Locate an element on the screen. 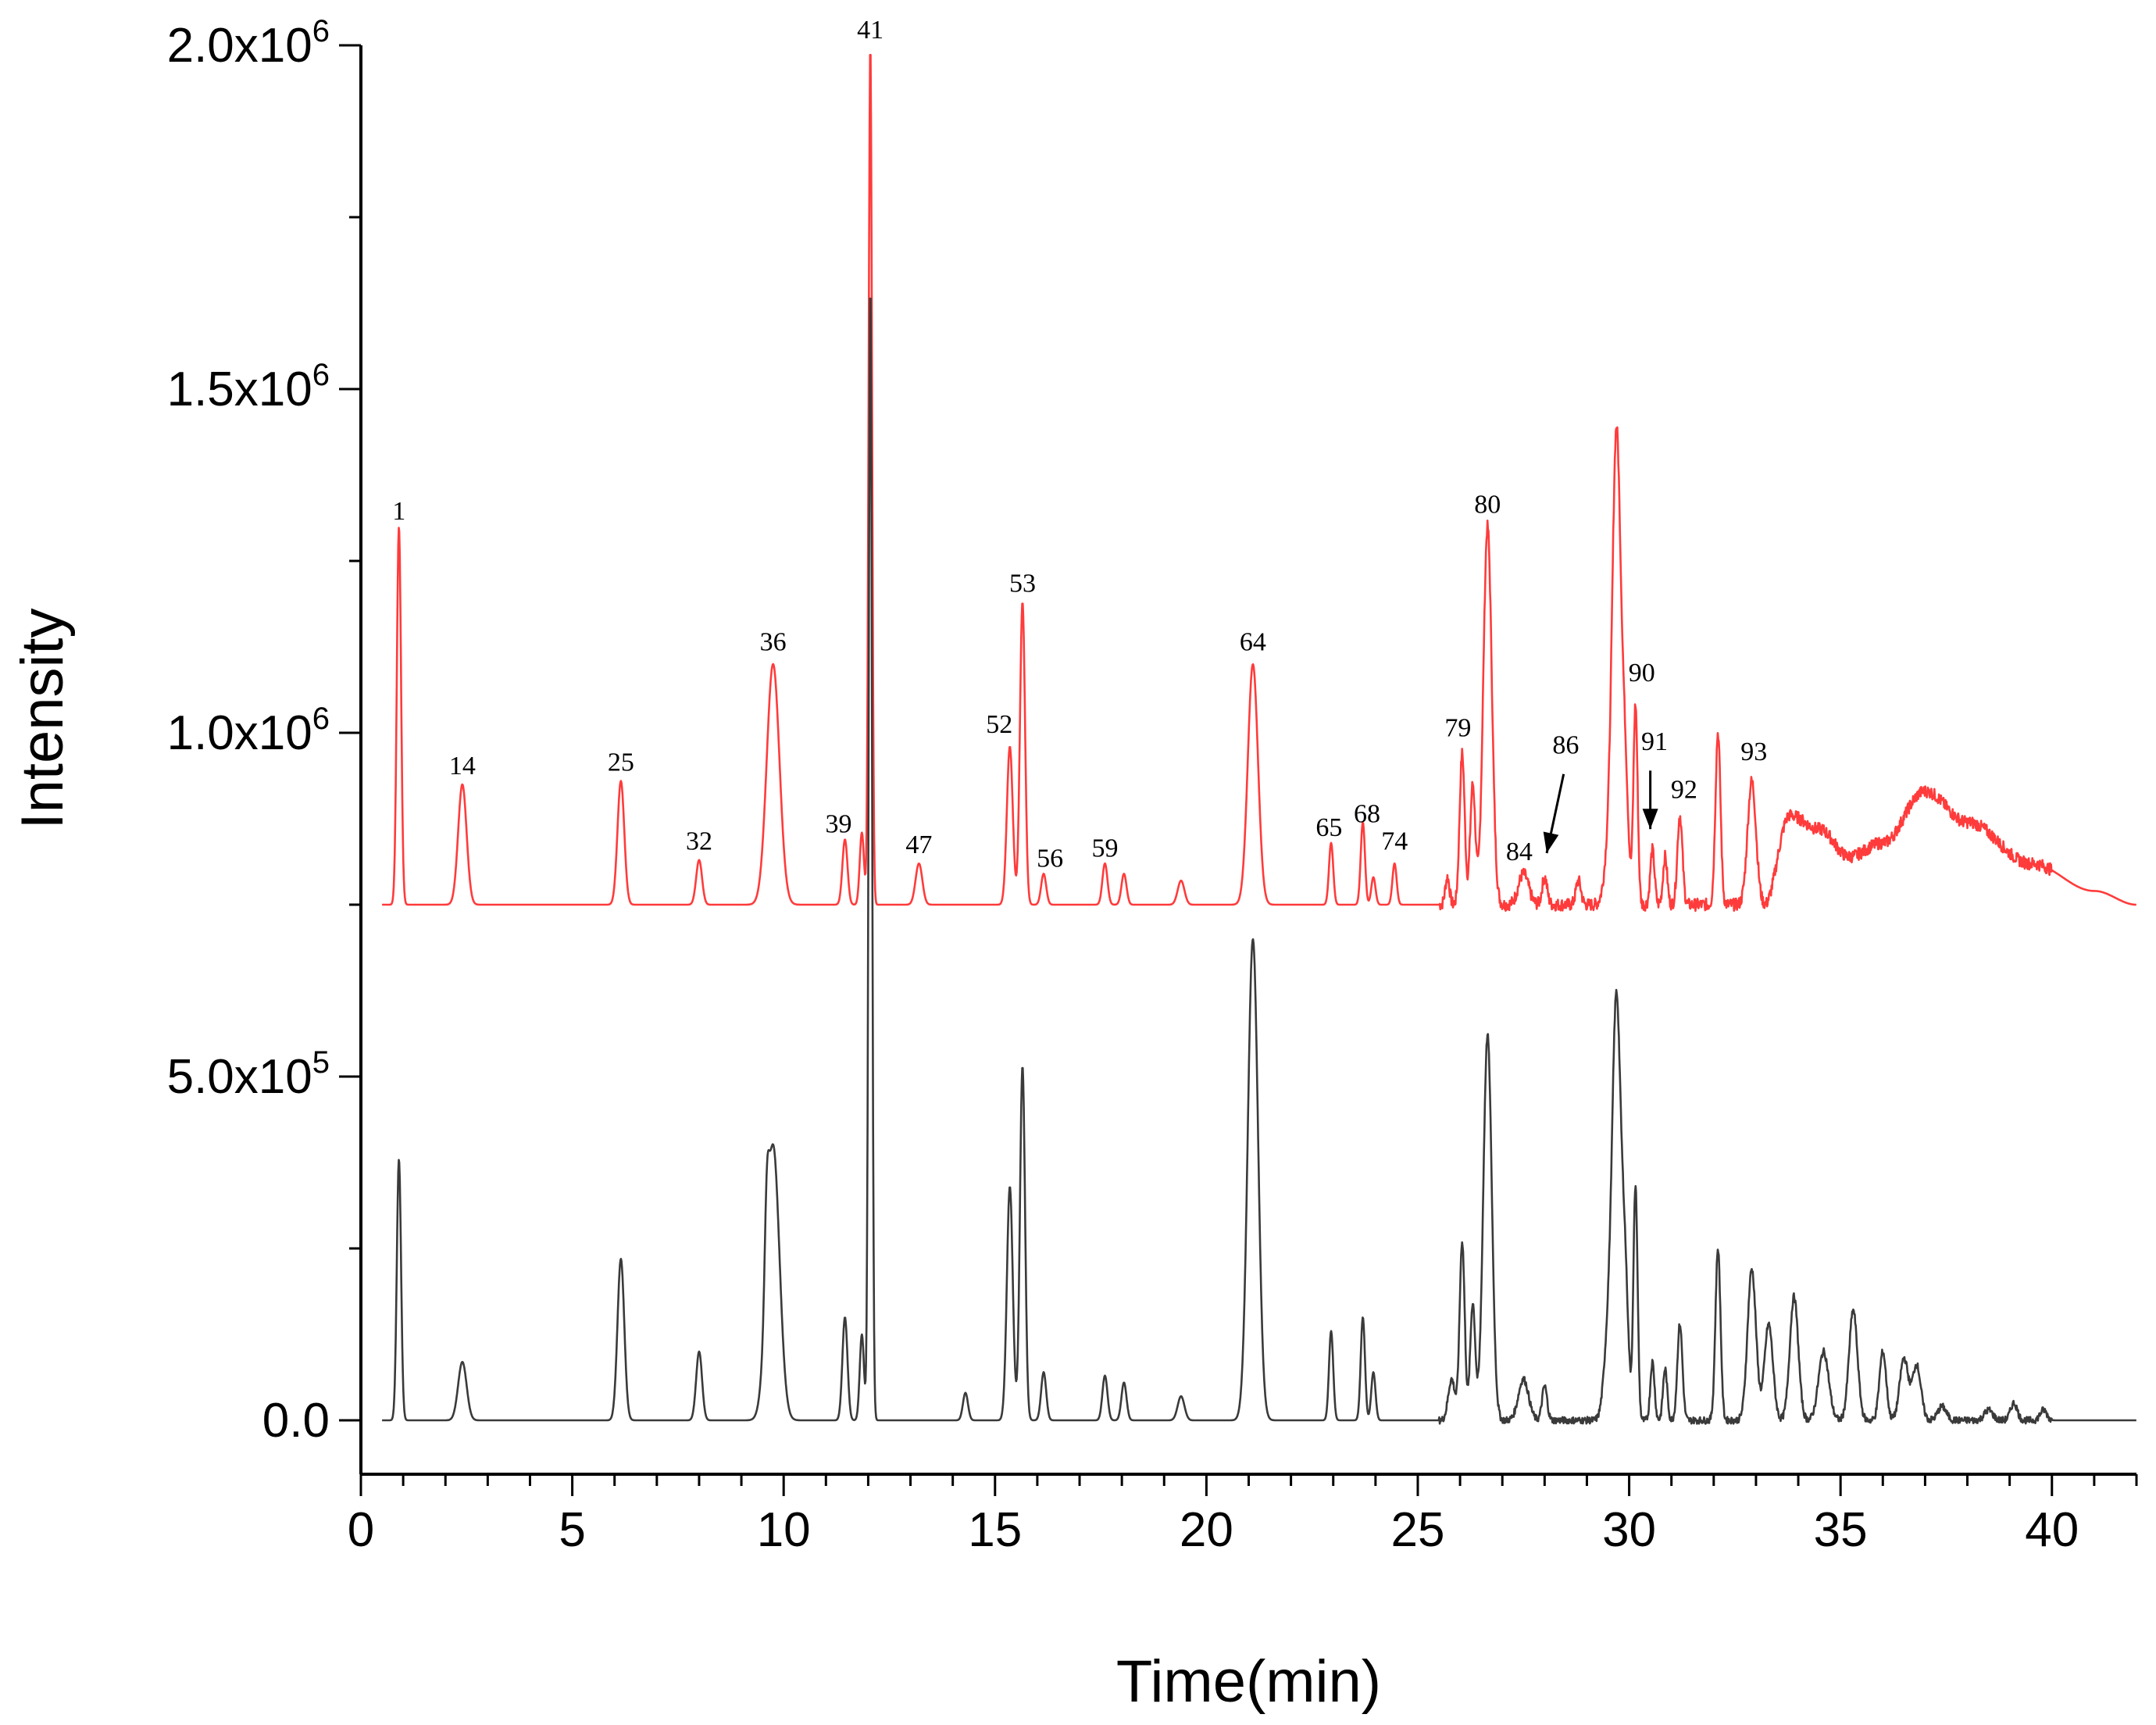  peak-label-25: 25 is located at coordinates (621, 762).